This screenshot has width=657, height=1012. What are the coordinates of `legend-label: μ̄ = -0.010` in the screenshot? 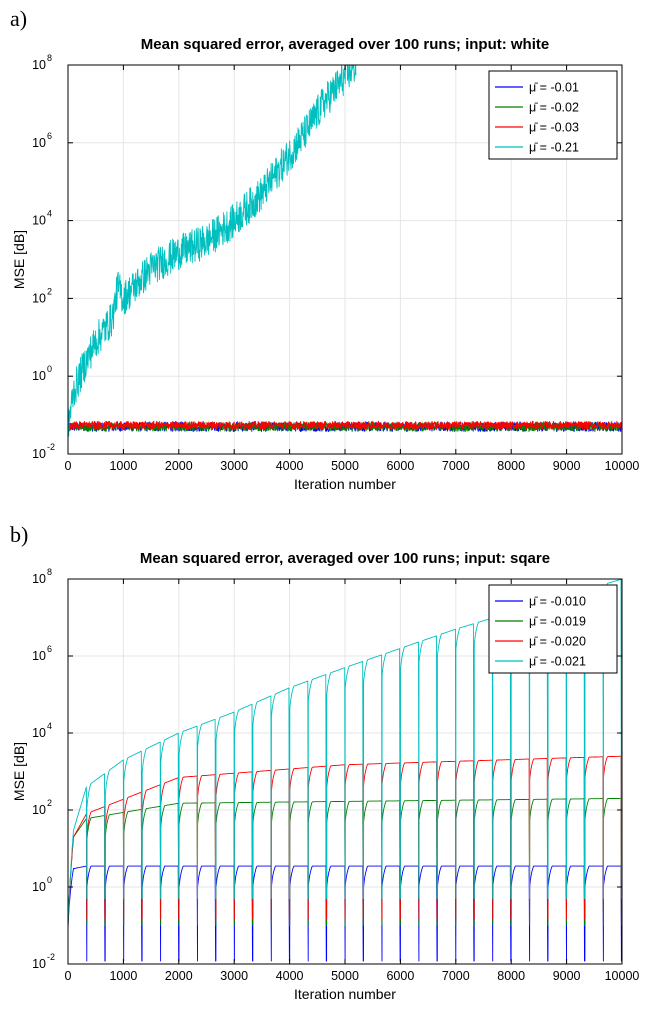 It's located at (557, 602).